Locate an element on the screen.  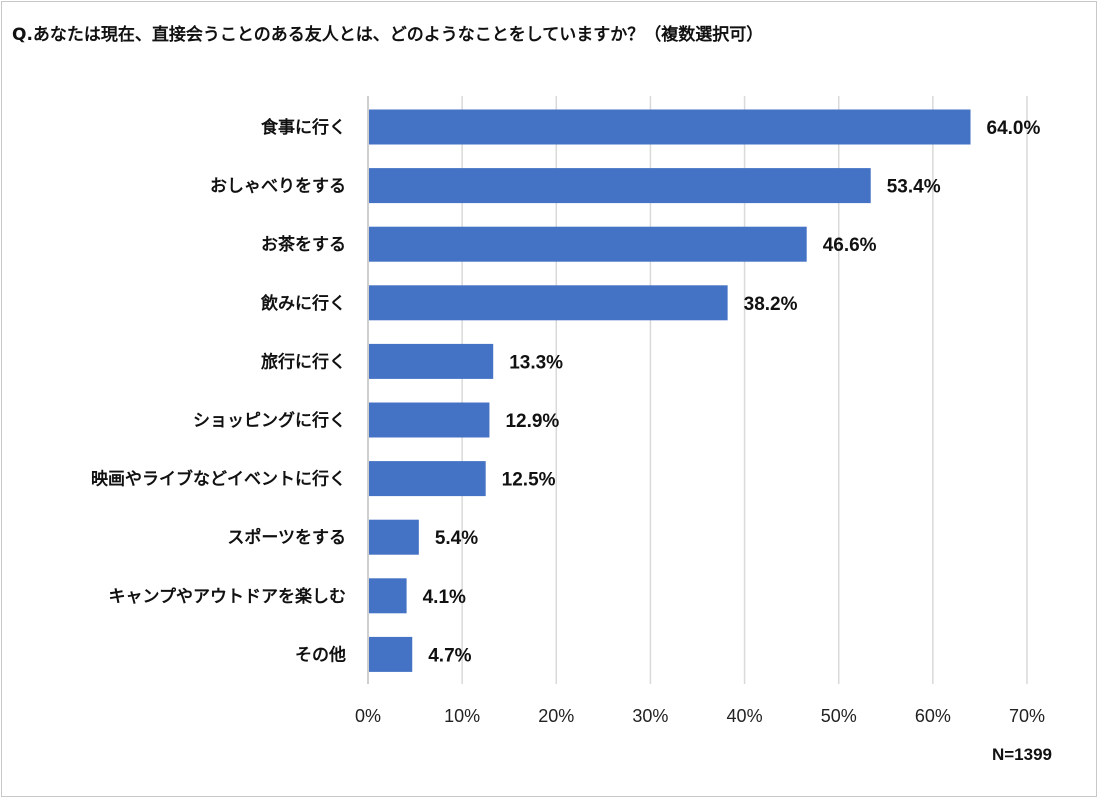
category-label: ショッピングに行く is located at coordinates (269, 420).